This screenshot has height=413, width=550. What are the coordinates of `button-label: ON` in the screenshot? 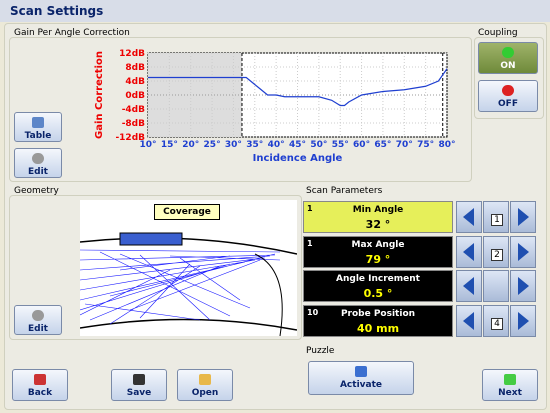 It's located at (508, 66).